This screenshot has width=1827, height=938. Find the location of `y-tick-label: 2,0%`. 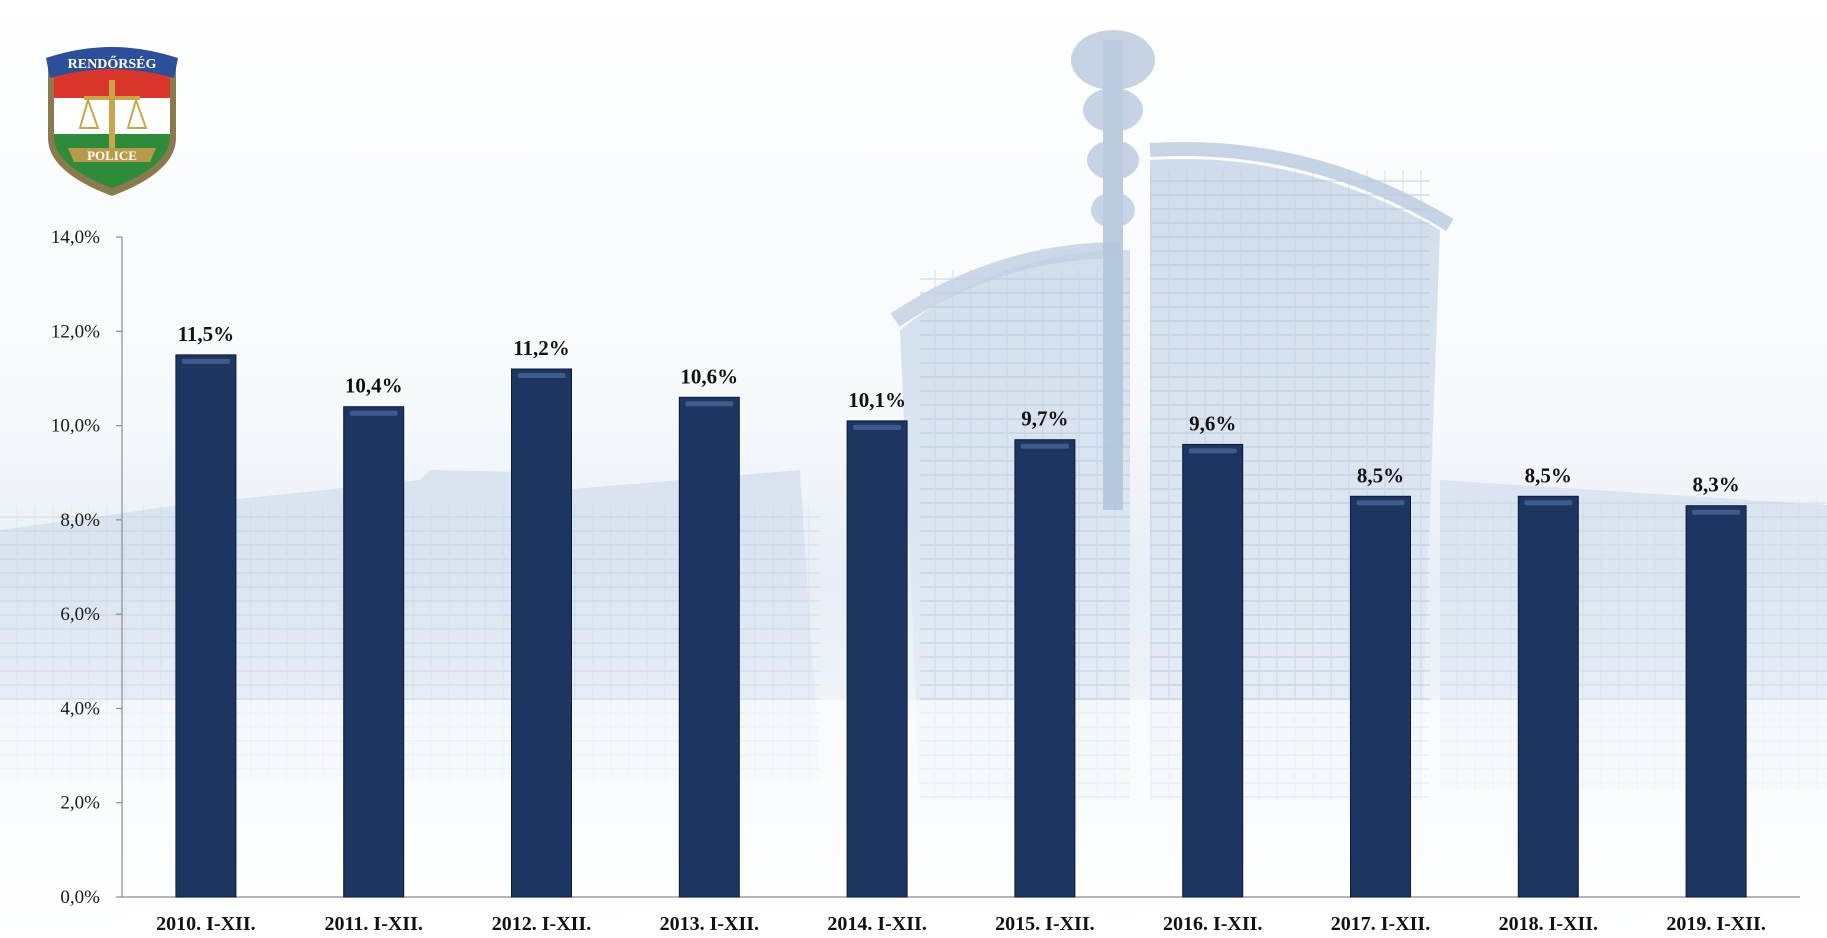

y-tick-label: 2,0% is located at coordinates (80, 803).